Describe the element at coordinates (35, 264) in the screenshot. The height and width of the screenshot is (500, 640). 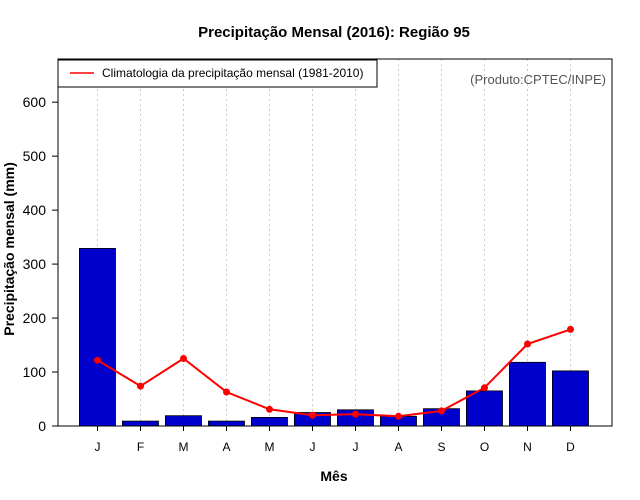
I see `y-tick-label: 300` at that location.